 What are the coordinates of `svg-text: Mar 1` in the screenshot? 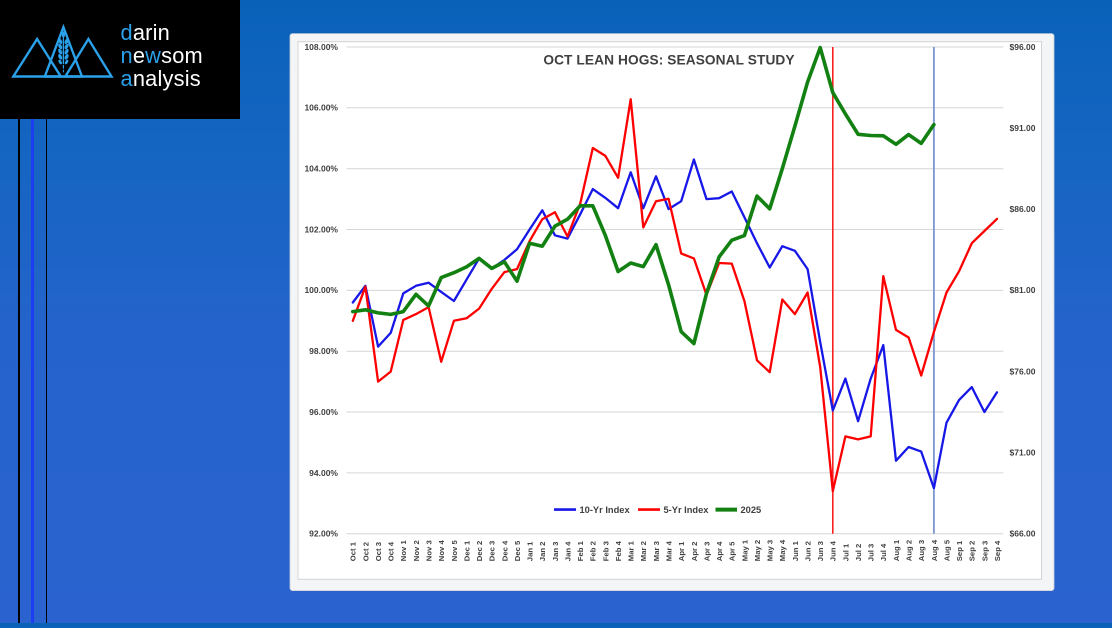 It's located at (631, 550).